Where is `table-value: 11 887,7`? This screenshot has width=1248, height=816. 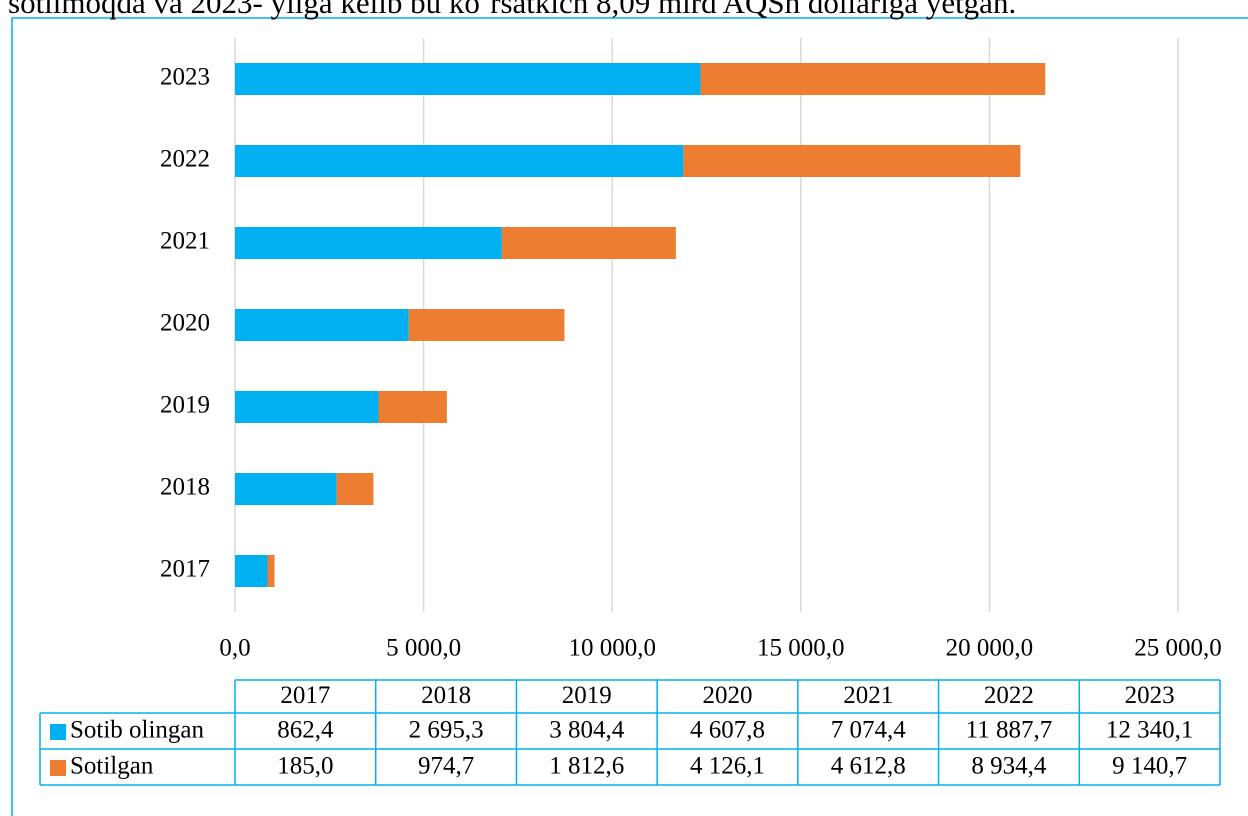
table-value: 11 887,7 is located at coordinates (1009, 730).